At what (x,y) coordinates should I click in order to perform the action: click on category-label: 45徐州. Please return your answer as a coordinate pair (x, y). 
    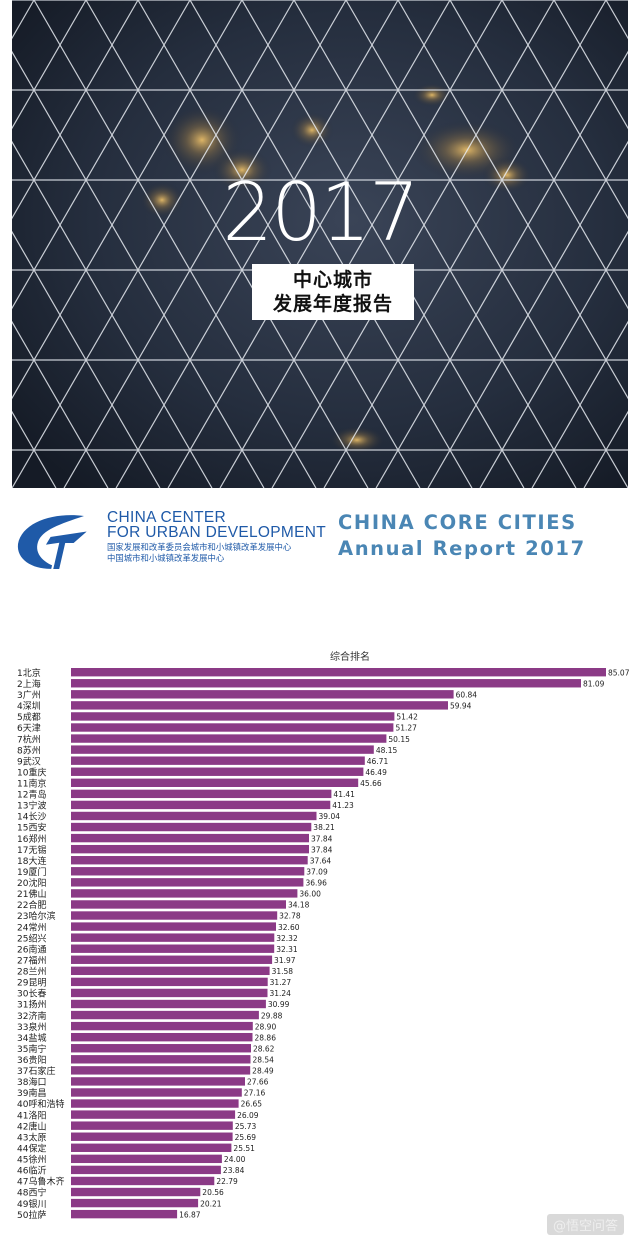
    Looking at the image, I should click on (31, 1160).